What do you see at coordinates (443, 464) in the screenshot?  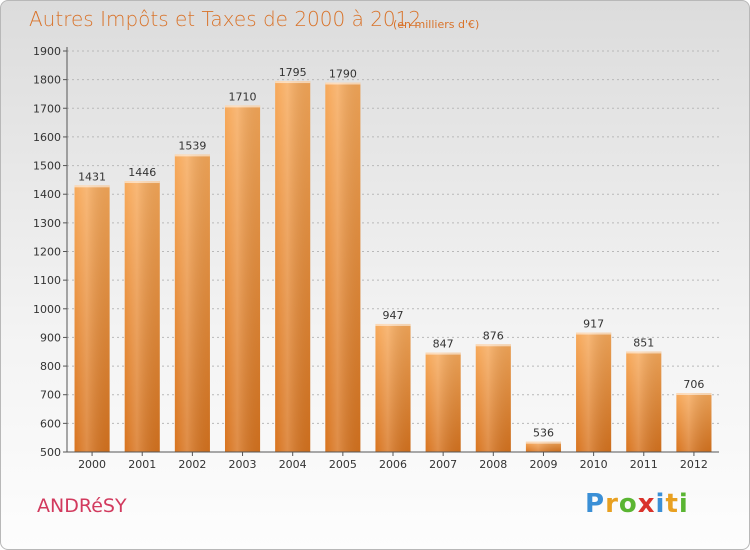 I see `x-tick-label: 2007` at bounding box center [443, 464].